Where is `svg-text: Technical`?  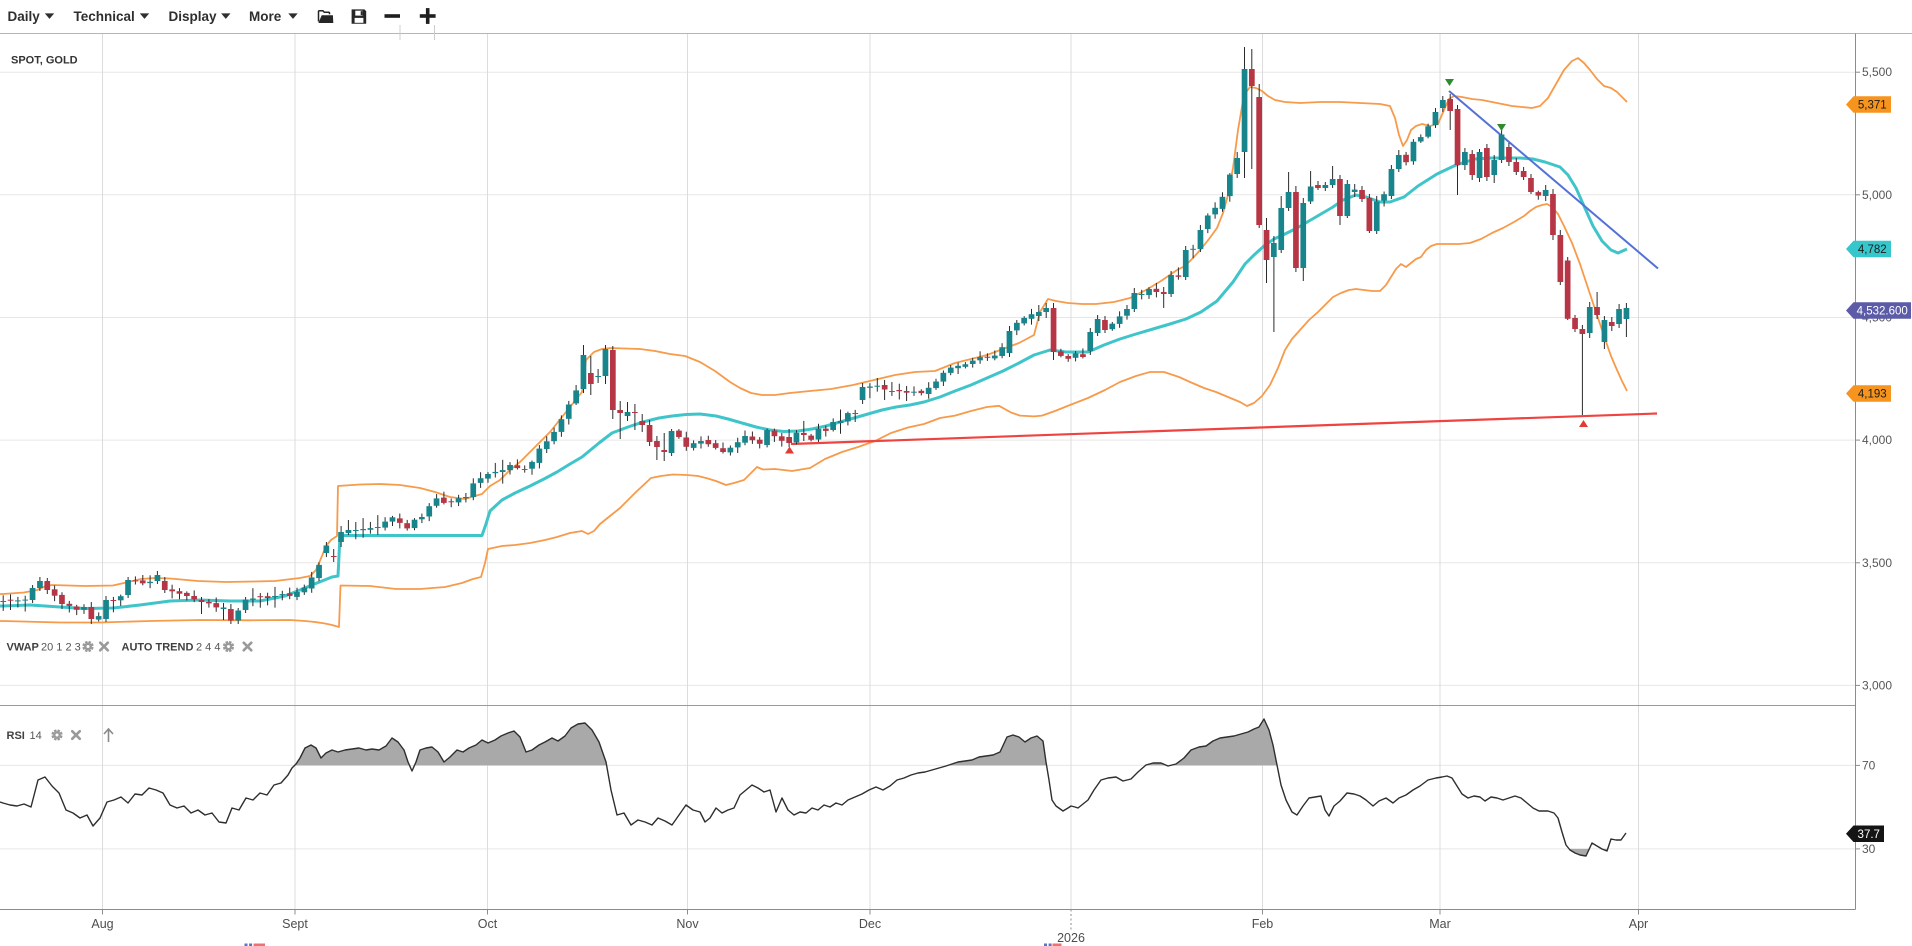
svg-text: Technical is located at coordinates (104, 16).